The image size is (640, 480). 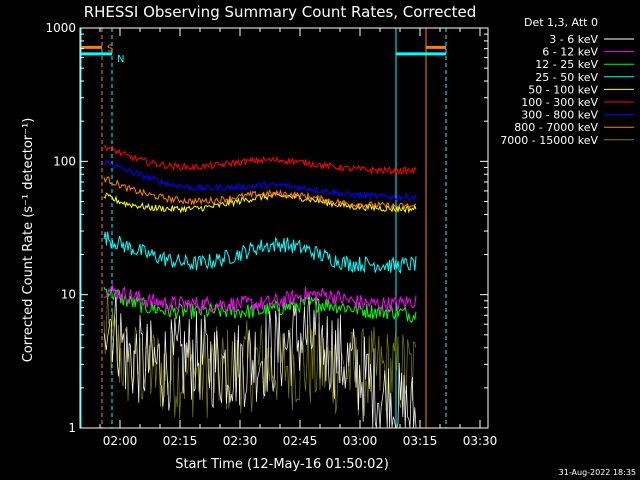 I want to click on legend-label-8: 7000 - 15000 keV, so click(x=549, y=140).